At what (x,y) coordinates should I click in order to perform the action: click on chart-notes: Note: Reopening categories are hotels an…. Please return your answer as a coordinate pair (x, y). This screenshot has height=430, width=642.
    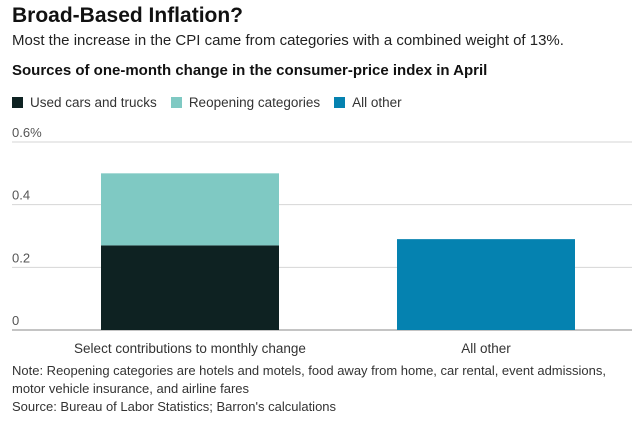
    Looking at the image, I should click on (322, 389).